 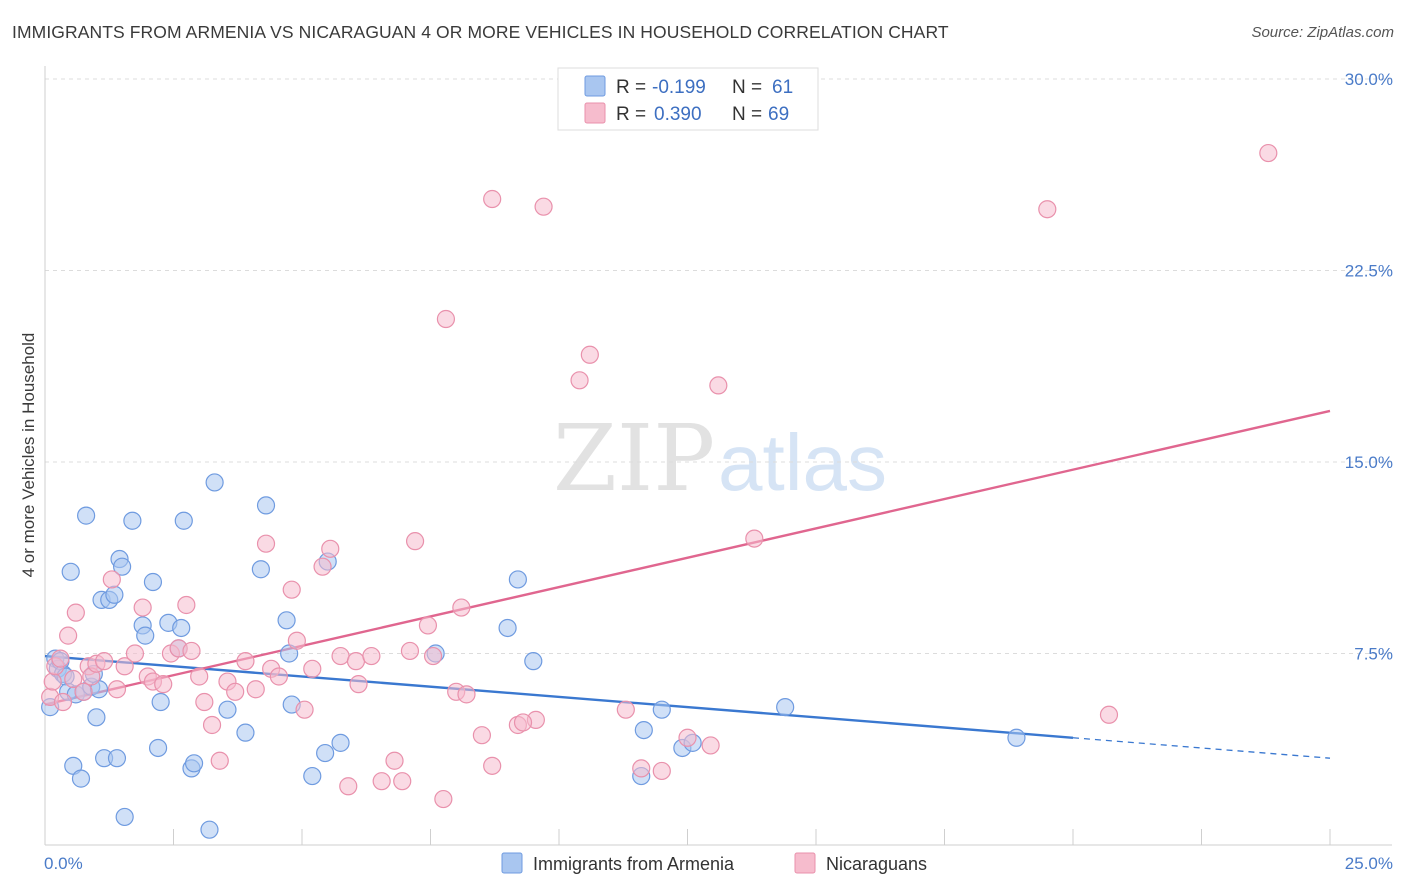 What do you see at coordinates (595, 113) in the screenshot?
I see `legend-swatch-nicaraguans` at bounding box center [595, 113].